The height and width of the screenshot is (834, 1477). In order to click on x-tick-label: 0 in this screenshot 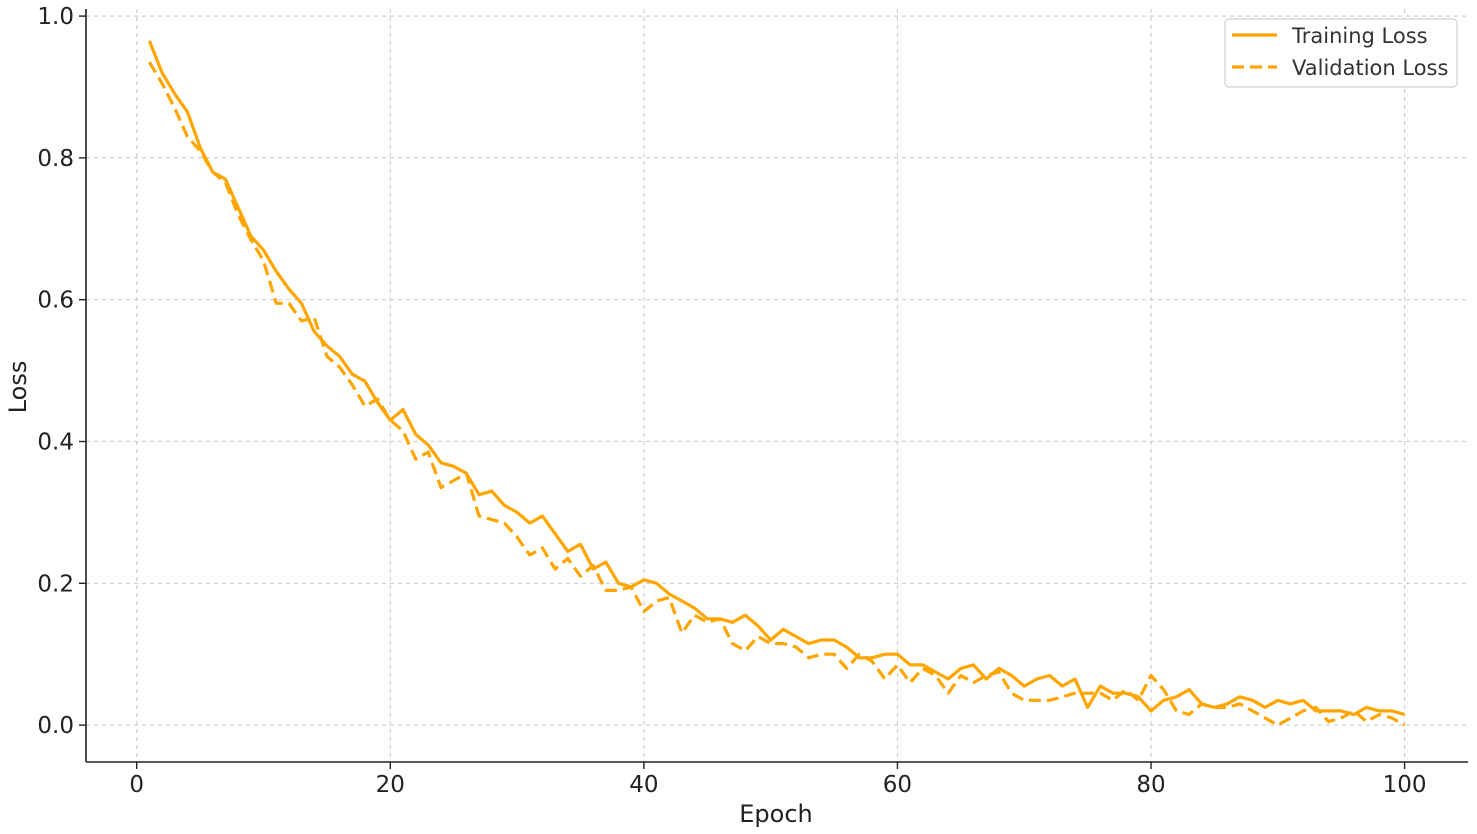, I will do `click(136, 785)`.